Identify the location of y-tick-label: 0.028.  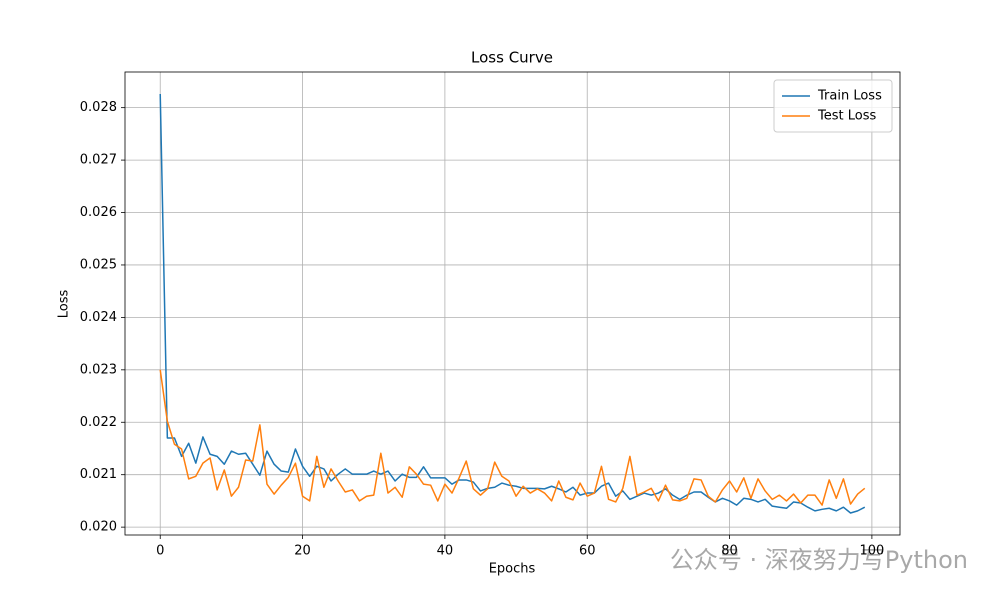
(98, 107).